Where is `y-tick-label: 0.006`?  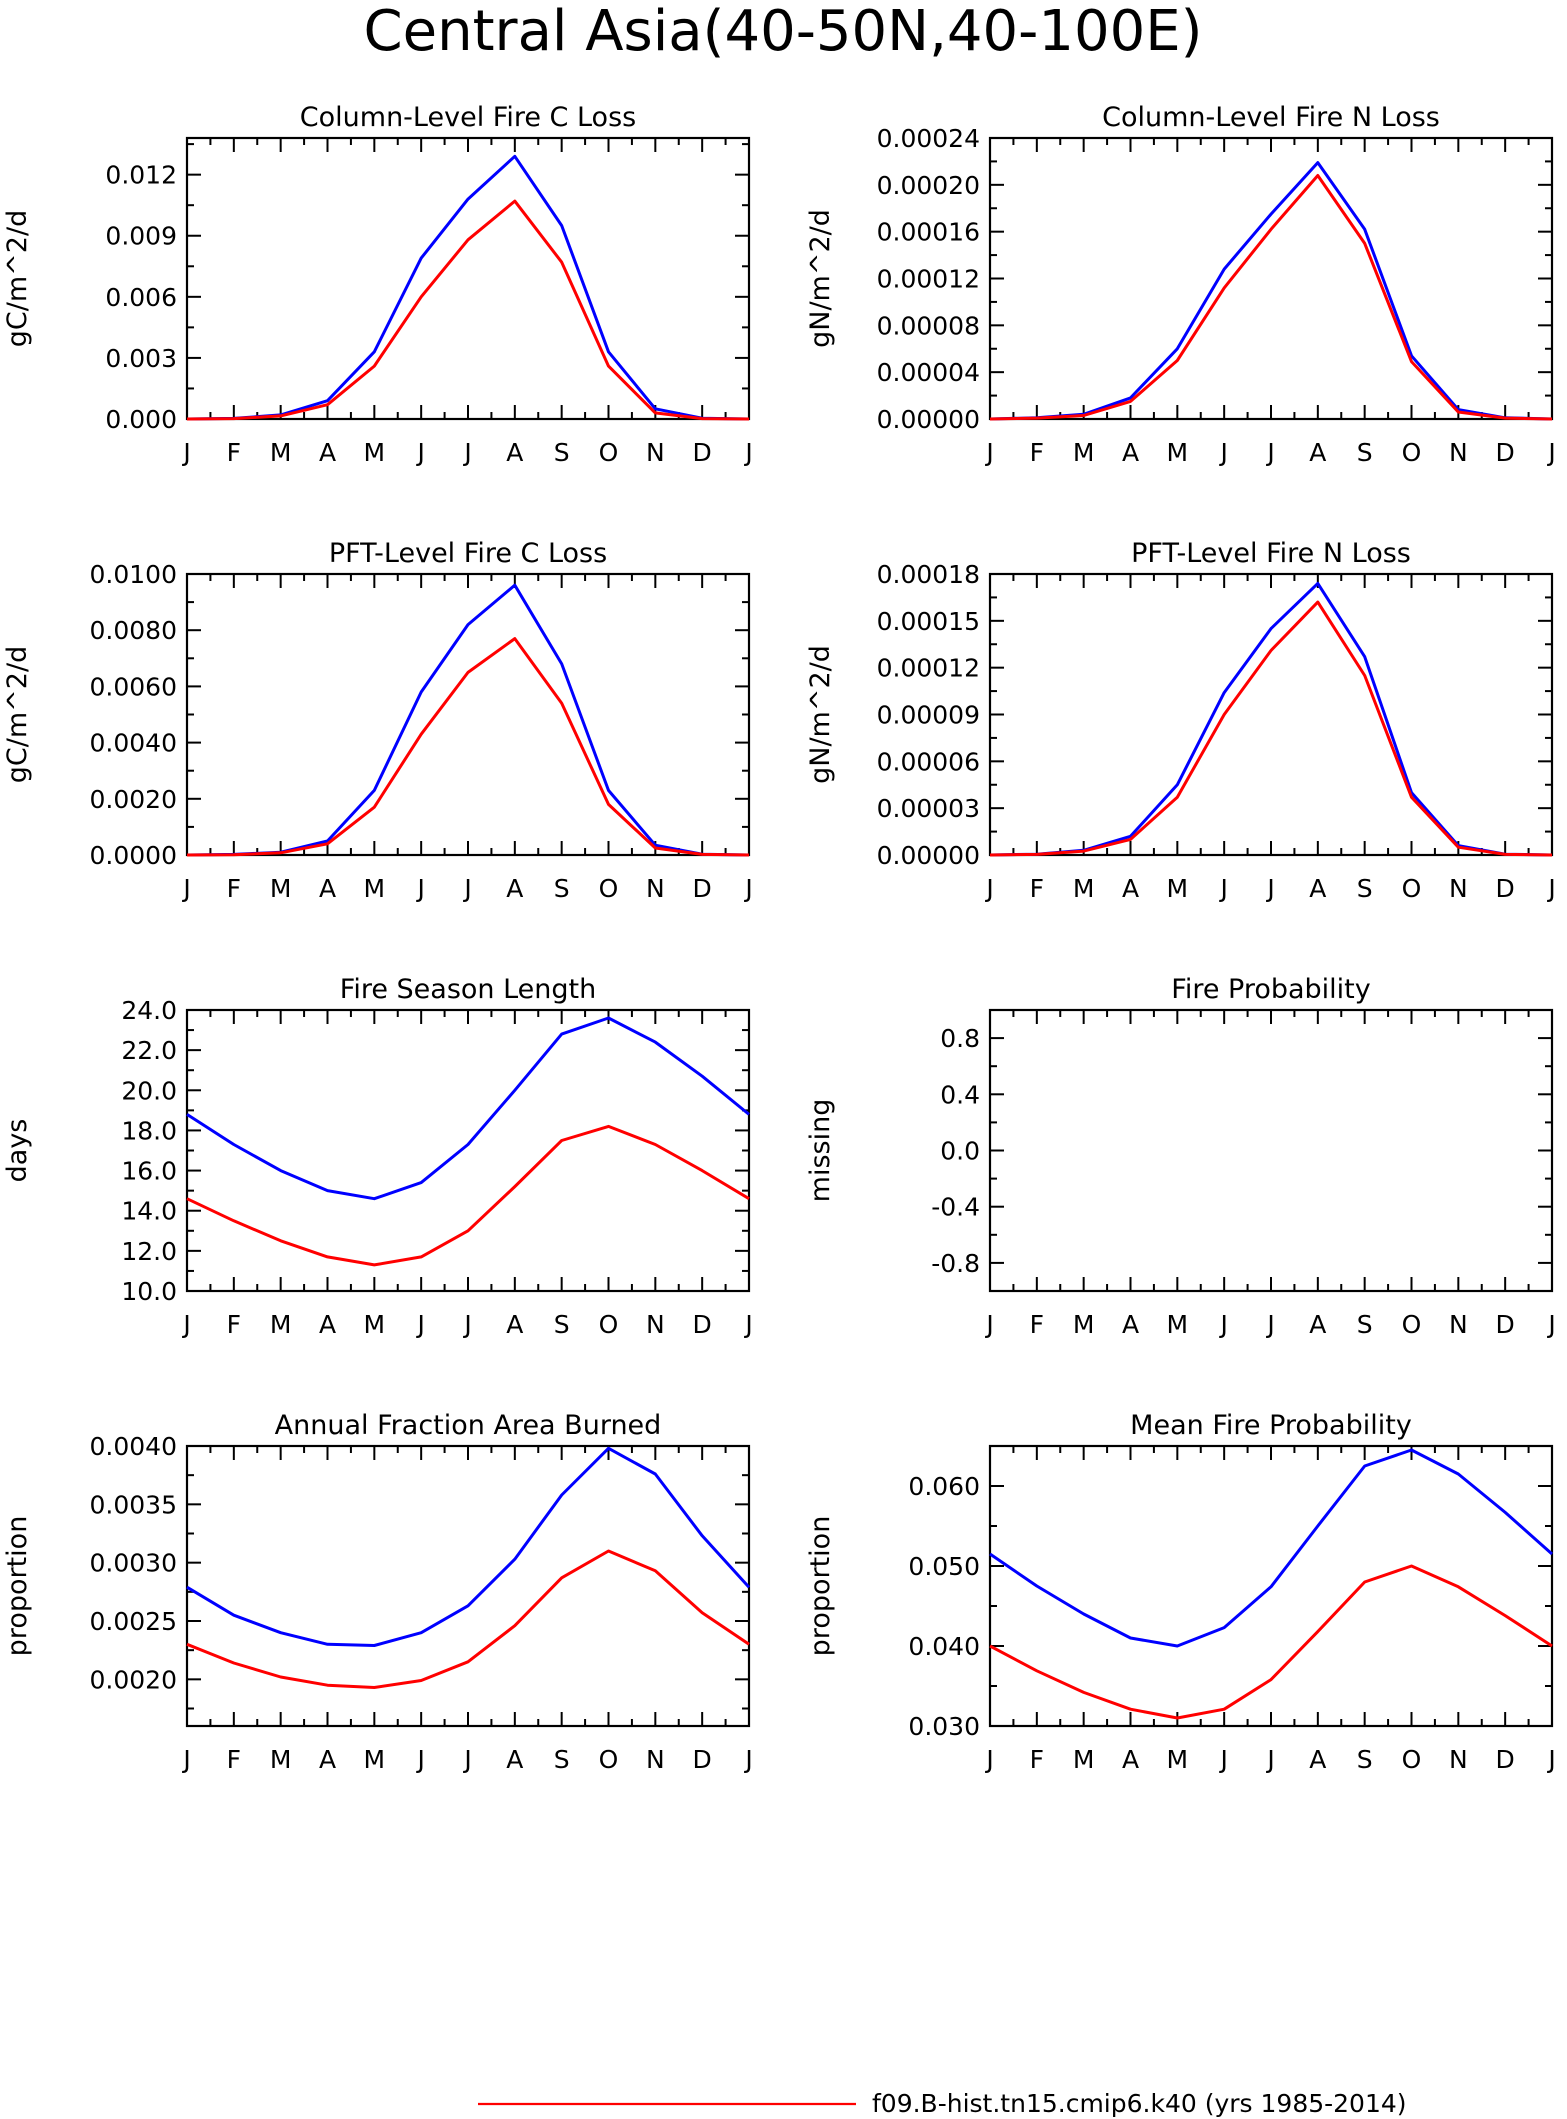
y-tick-label: 0.006 is located at coordinates (141, 297).